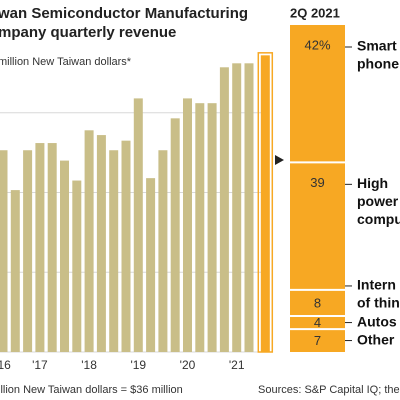 The image size is (400, 400). What do you see at coordinates (377, 46) in the screenshot?
I see `segment-label: Smart` at bounding box center [377, 46].